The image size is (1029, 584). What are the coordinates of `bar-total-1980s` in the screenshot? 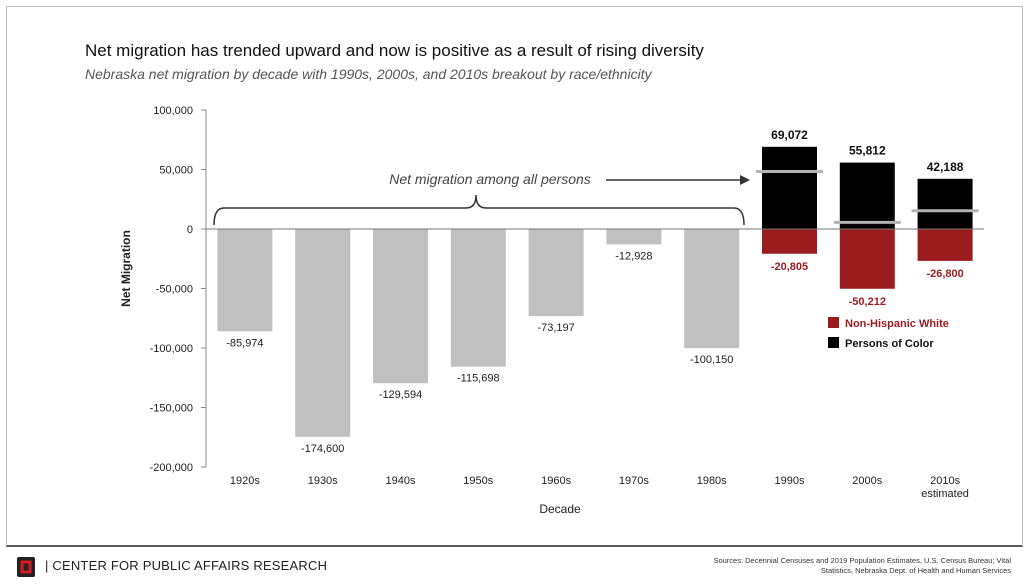 It's located at (712, 289).